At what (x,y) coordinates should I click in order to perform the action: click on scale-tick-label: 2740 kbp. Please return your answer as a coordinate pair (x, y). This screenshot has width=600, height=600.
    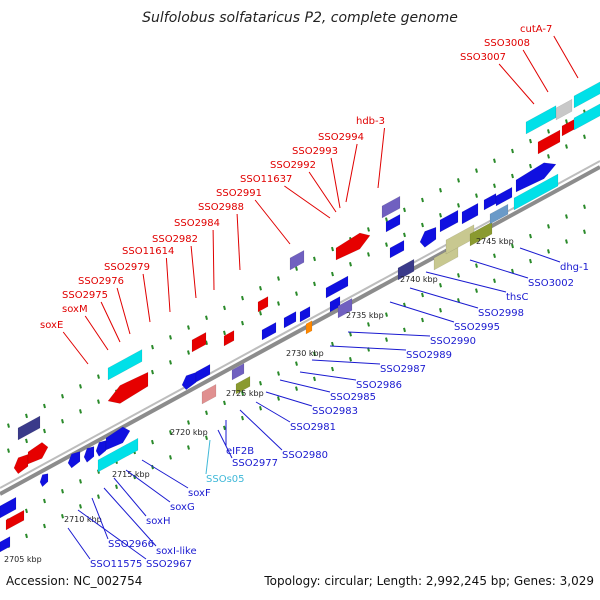
    Looking at the image, I should click on (419, 279).